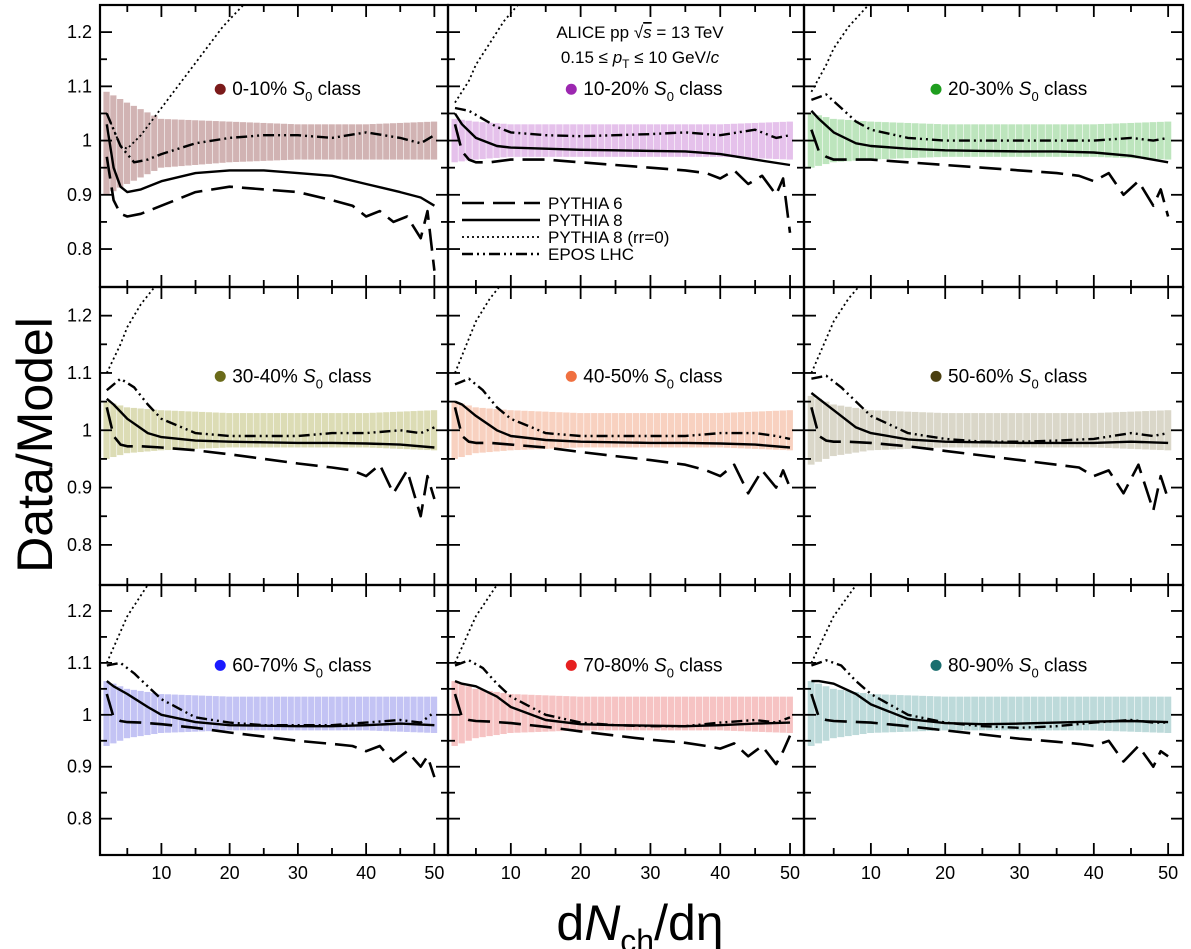 Image resolution: width=1191 pixels, height=949 pixels. What do you see at coordinates (1017, 667) in the screenshot?
I see `class-label: 80-90% S0 class` at bounding box center [1017, 667].